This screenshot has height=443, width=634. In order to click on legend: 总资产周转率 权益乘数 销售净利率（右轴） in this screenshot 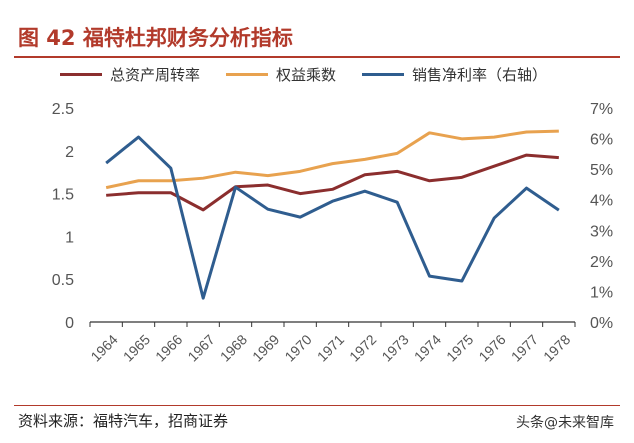, I will do `click(303, 74)`.